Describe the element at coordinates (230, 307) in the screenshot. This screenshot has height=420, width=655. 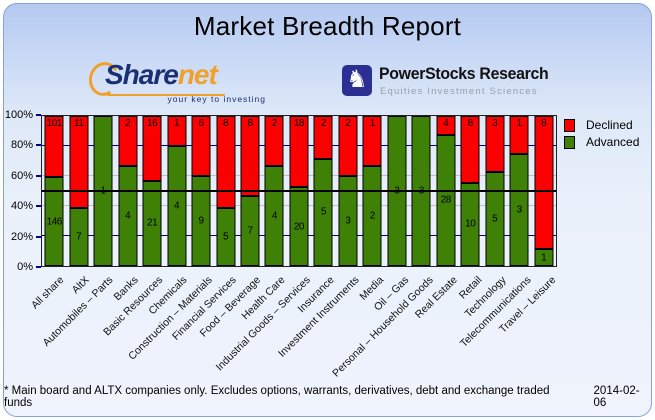
I see `x-axis-label-8: Food – Beverage` at that location.